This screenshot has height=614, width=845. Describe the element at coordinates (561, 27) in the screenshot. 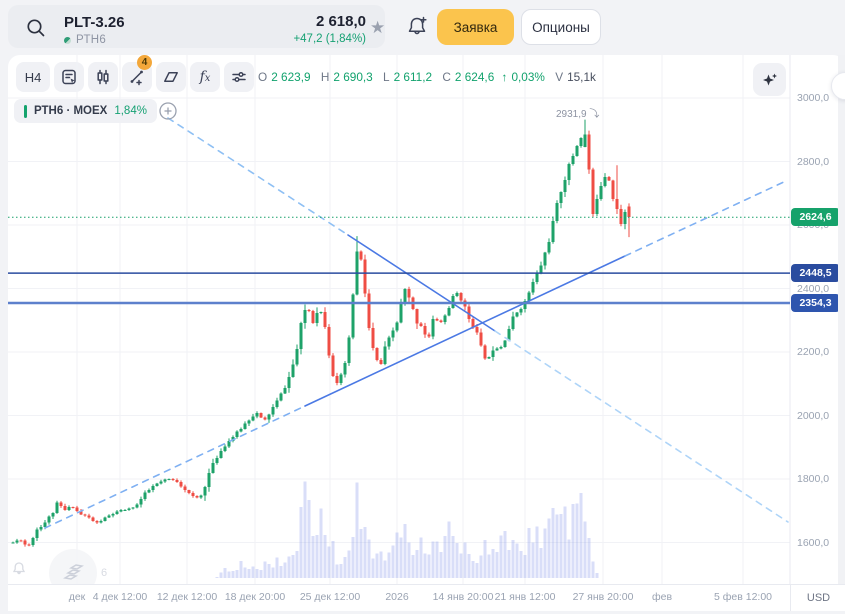

I see `options-button: Опционы` at that location.